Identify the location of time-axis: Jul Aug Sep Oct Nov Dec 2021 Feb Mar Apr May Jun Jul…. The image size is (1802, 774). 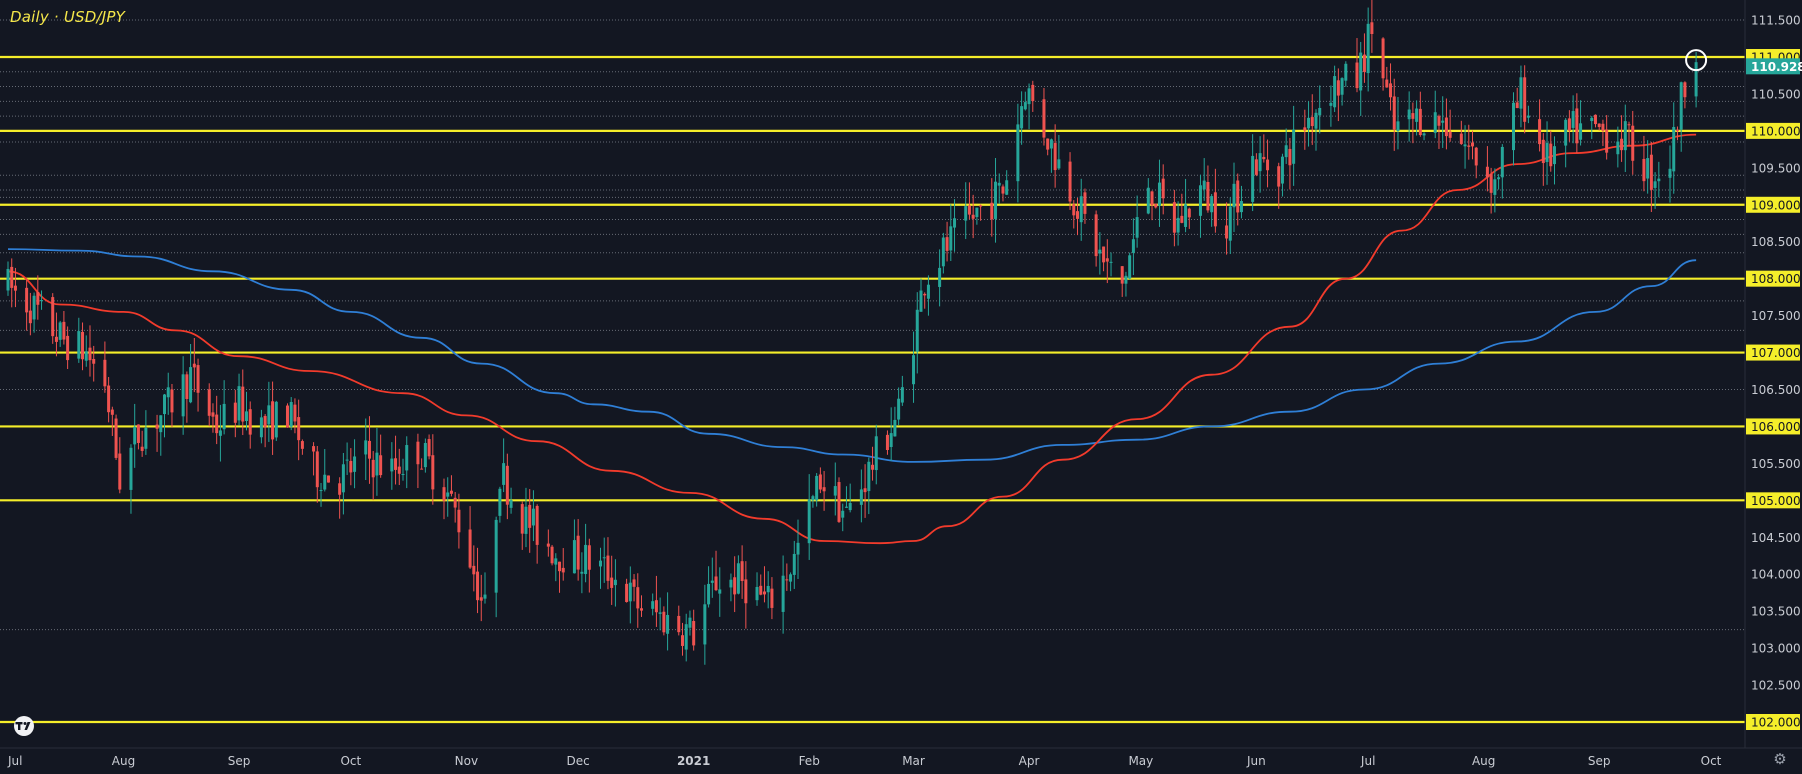
(901, 757).